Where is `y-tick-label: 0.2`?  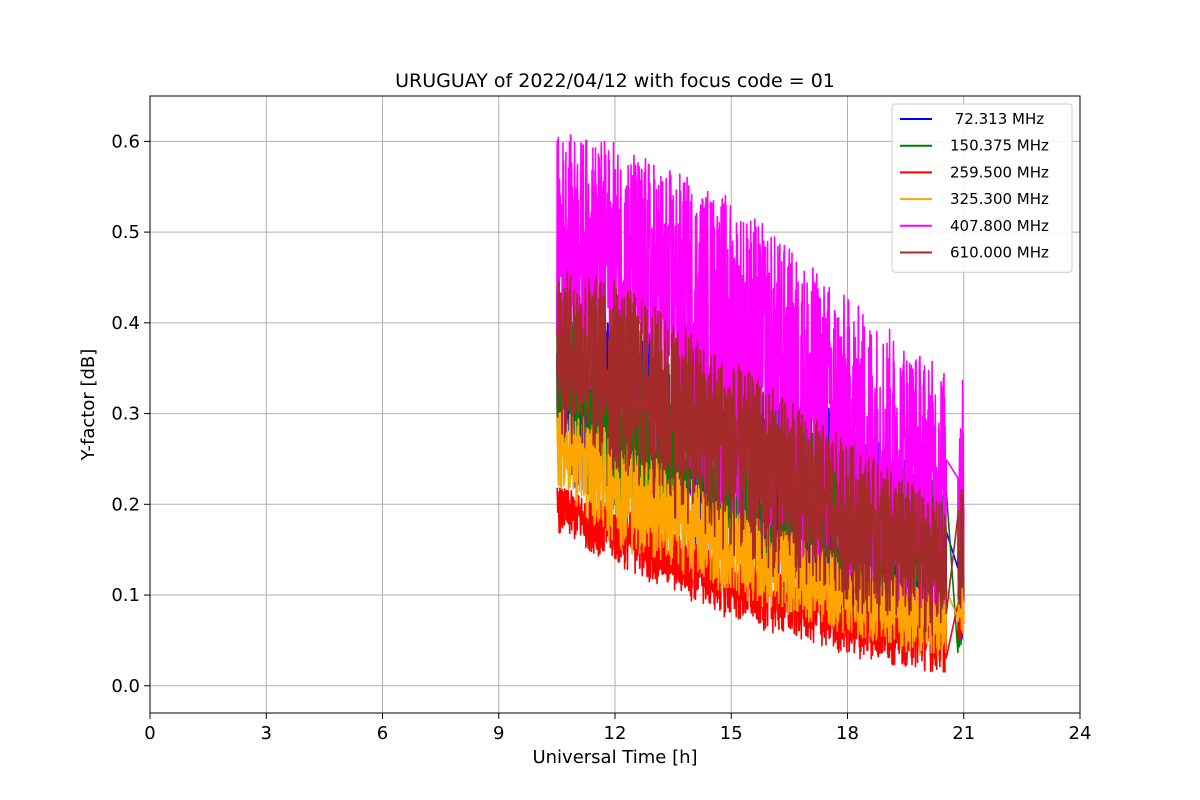 y-tick-label: 0.2 is located at coordinates (125, 504).